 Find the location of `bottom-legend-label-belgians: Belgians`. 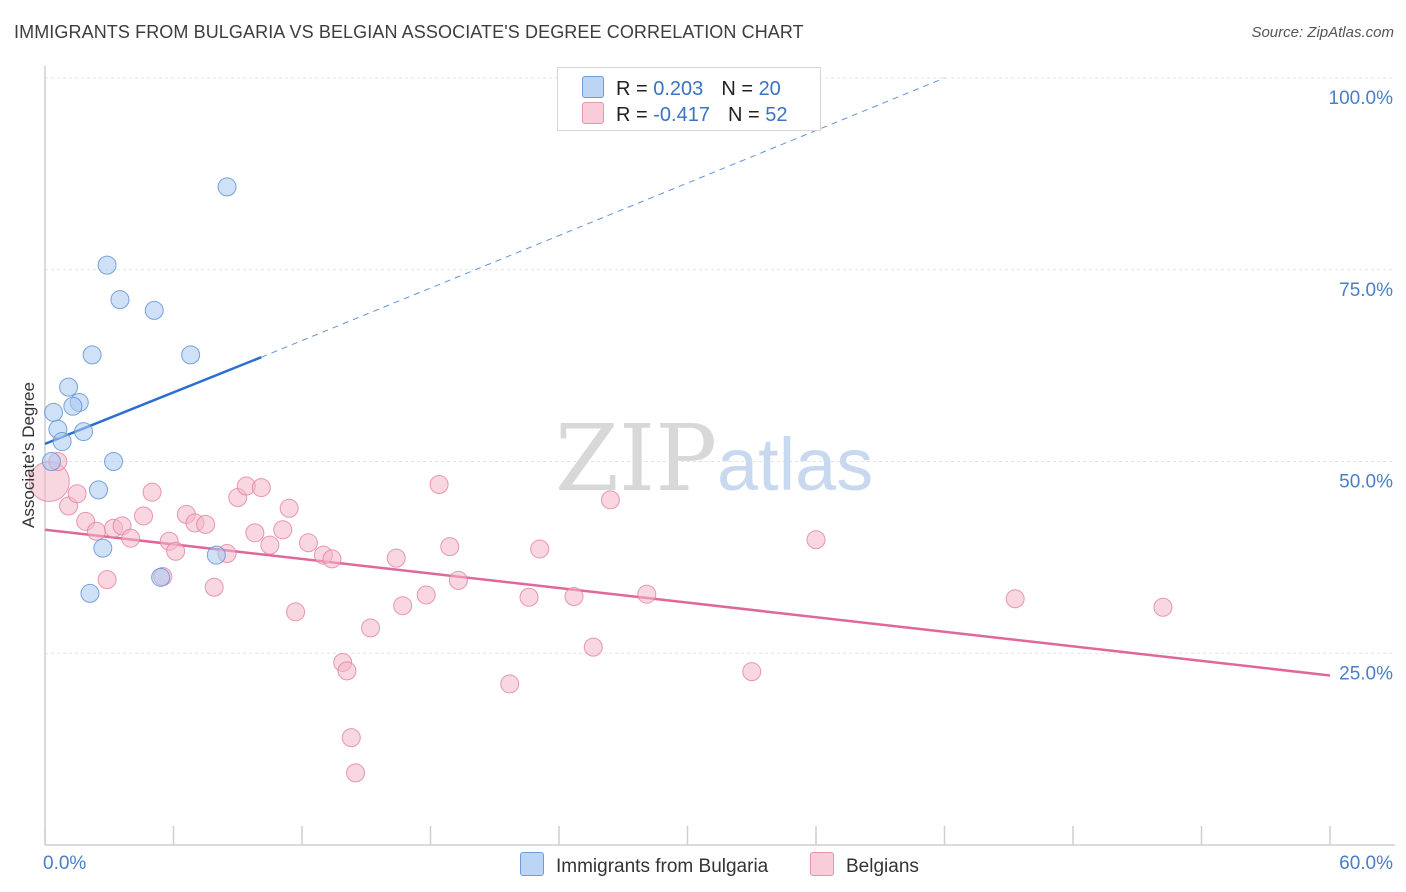

bottom-legend-label-belgians: Belgians is located at coordinates (882, 866).